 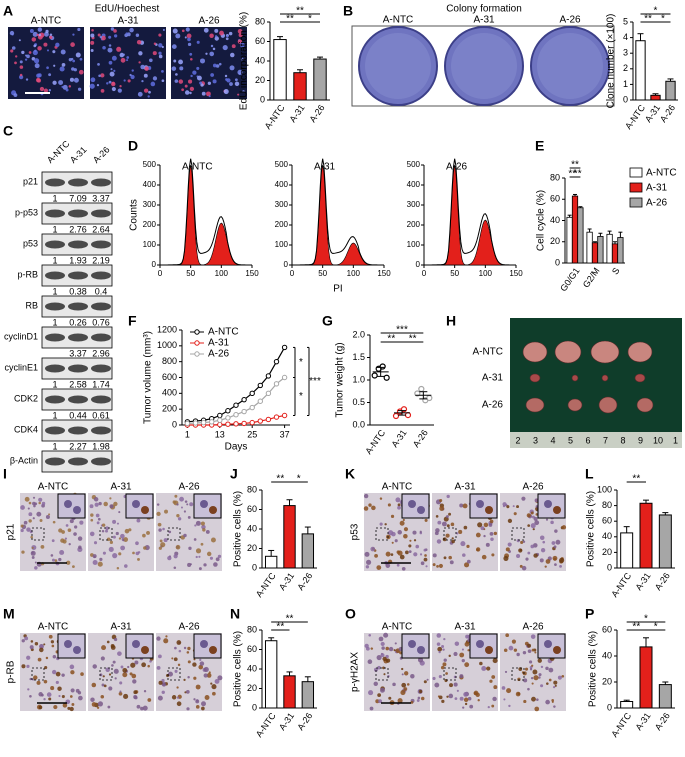 I want to click on inset-cell, so click(x=557, y=650).